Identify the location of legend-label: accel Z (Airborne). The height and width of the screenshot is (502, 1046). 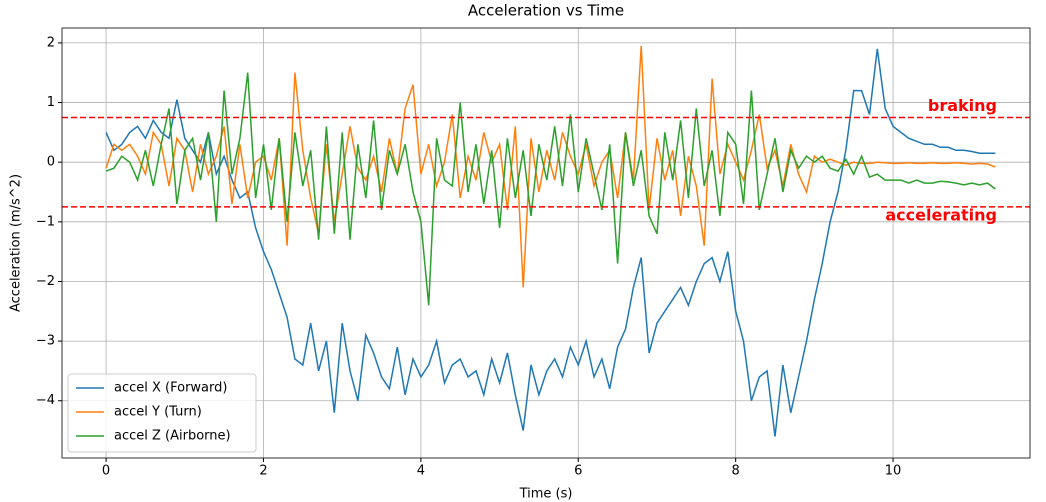
(172, 436).